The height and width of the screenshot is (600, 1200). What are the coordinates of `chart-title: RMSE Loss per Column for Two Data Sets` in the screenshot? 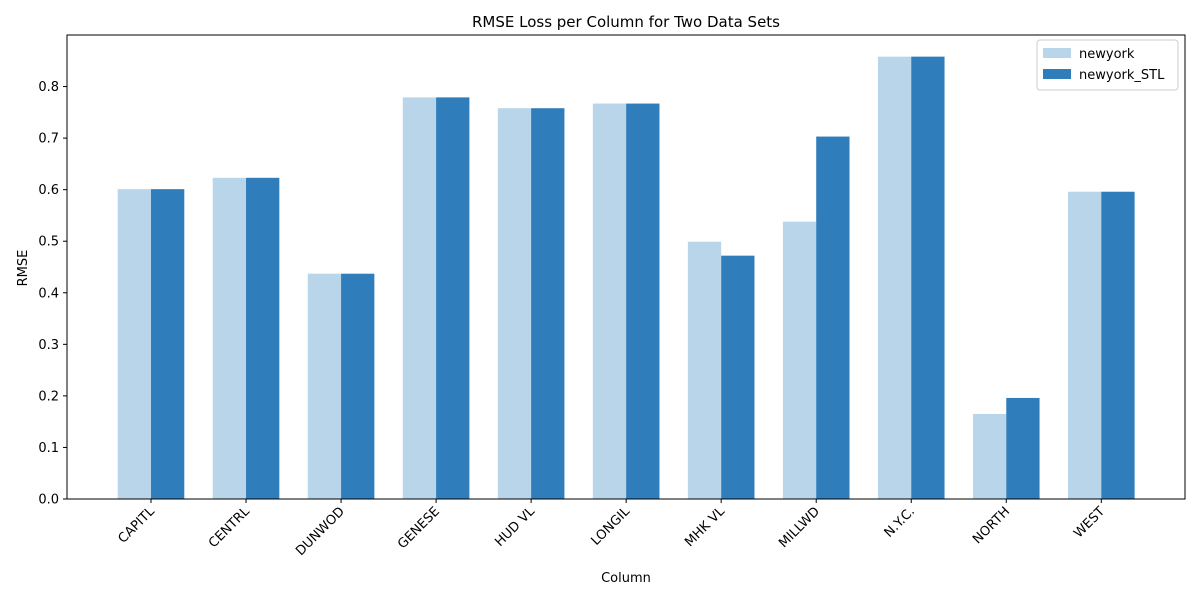 It's located at (626, 22).